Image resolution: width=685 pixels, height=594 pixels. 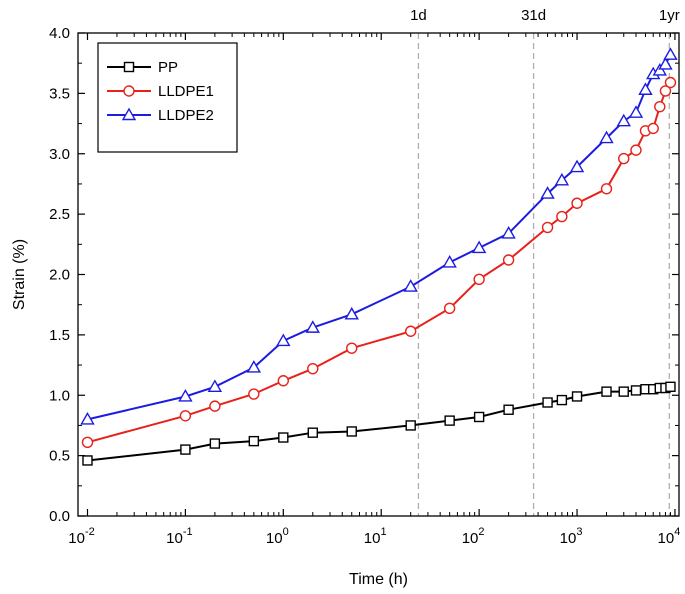 I want to click on x-tick-label: 10⁻¹, so click(x=179, y=536).